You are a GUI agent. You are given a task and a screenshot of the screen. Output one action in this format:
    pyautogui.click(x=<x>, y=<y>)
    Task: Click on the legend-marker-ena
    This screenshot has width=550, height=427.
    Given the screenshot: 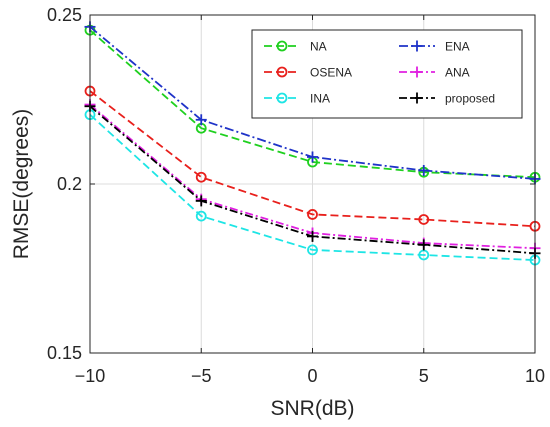 What is the action you would take?
    pyautogui.click(x=417, y=46)
    